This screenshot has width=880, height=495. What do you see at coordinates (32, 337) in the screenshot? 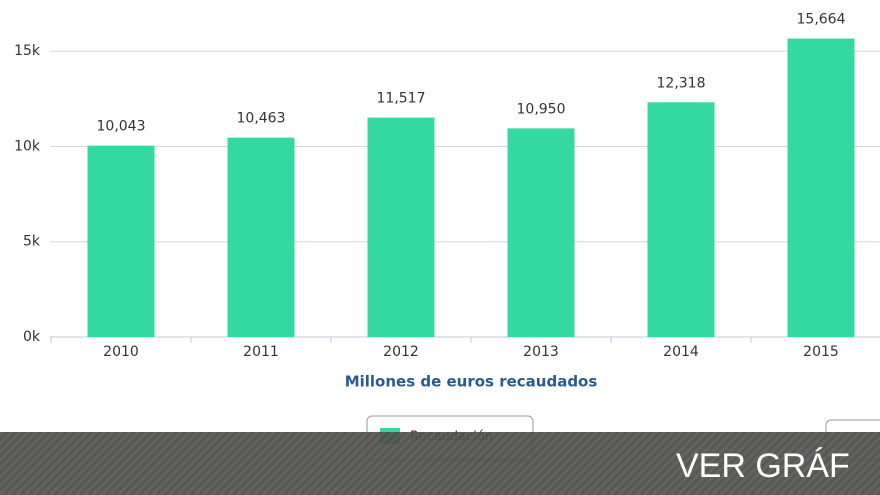
I see `y-tick-label: 0k` at bounding box center [32, 337].